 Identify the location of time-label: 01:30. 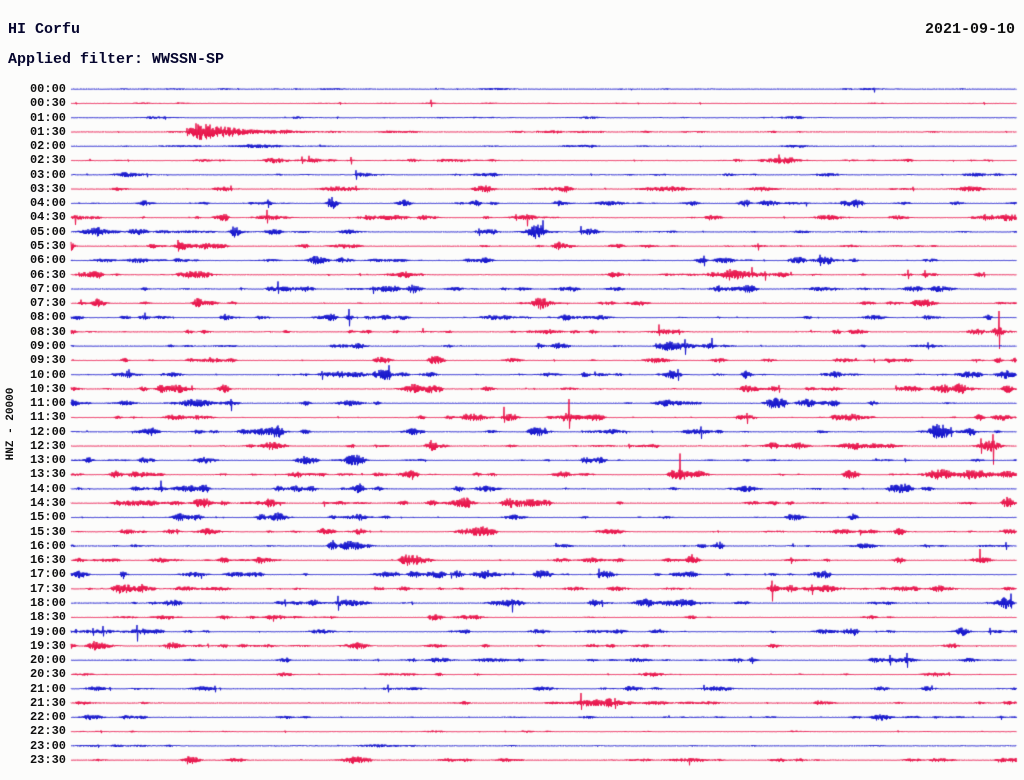
(47, 131).